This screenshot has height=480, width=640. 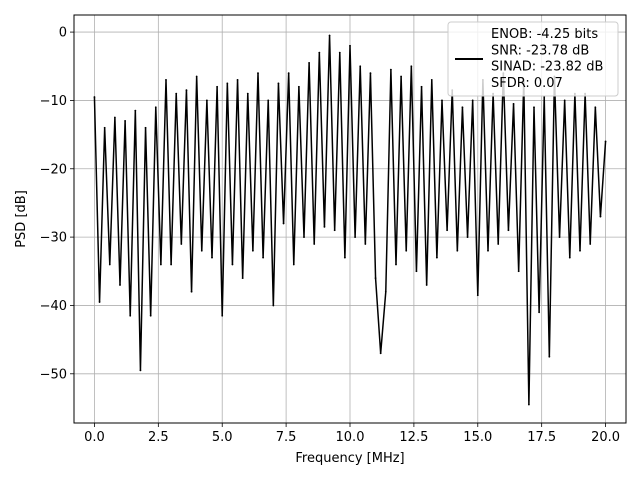 I want to click on x-tick-label: 0.0, so click(x=94, y=437).